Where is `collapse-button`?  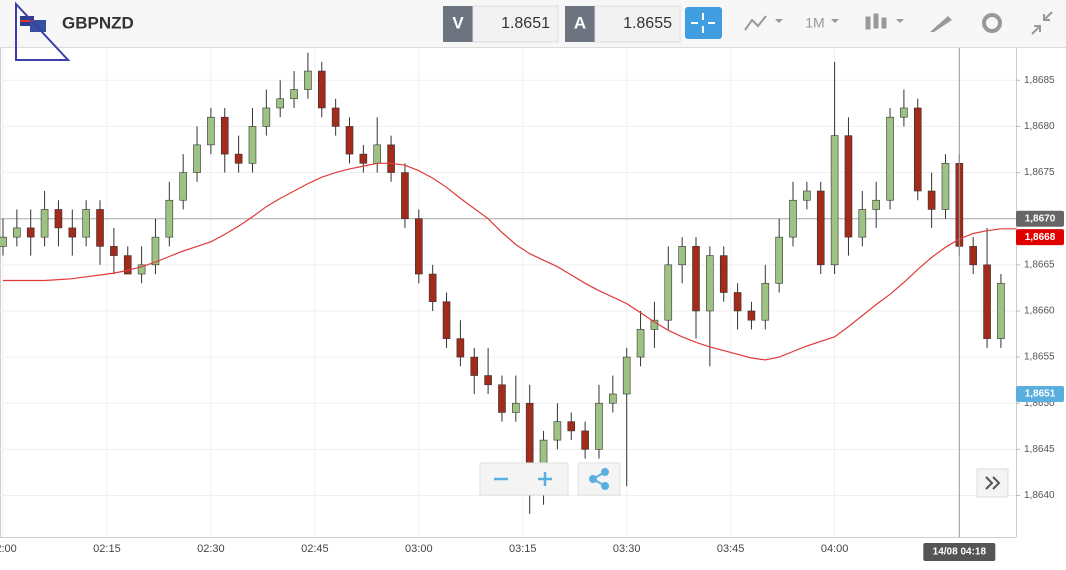
collapse-button is located at coordinates (1042, 23).